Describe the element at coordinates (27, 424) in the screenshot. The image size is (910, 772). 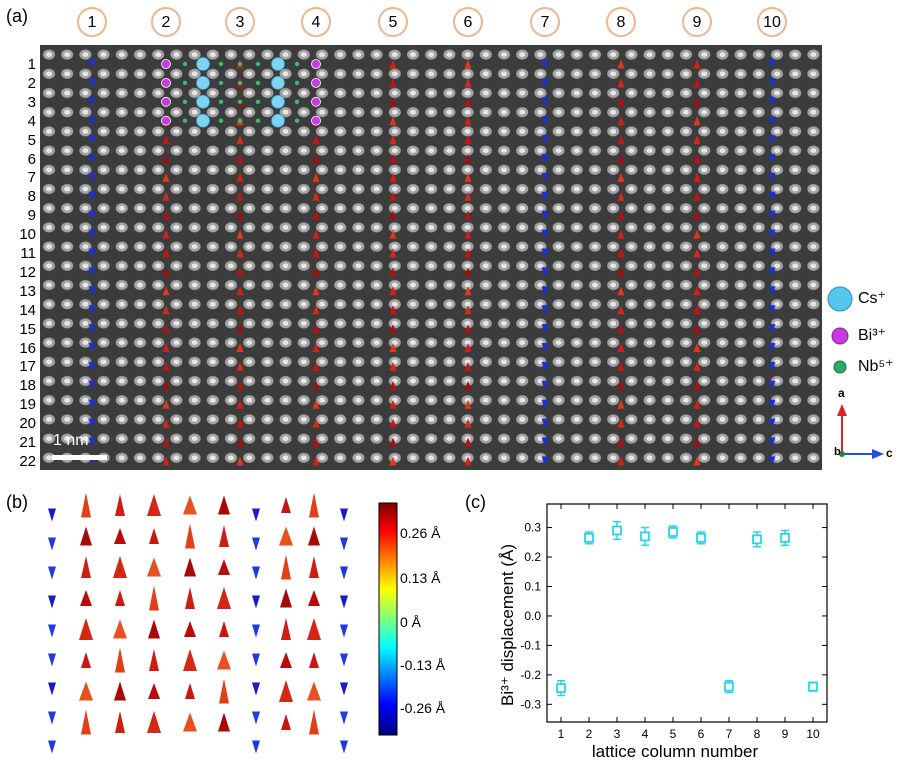
I see `row-number-20: 20` at that location.